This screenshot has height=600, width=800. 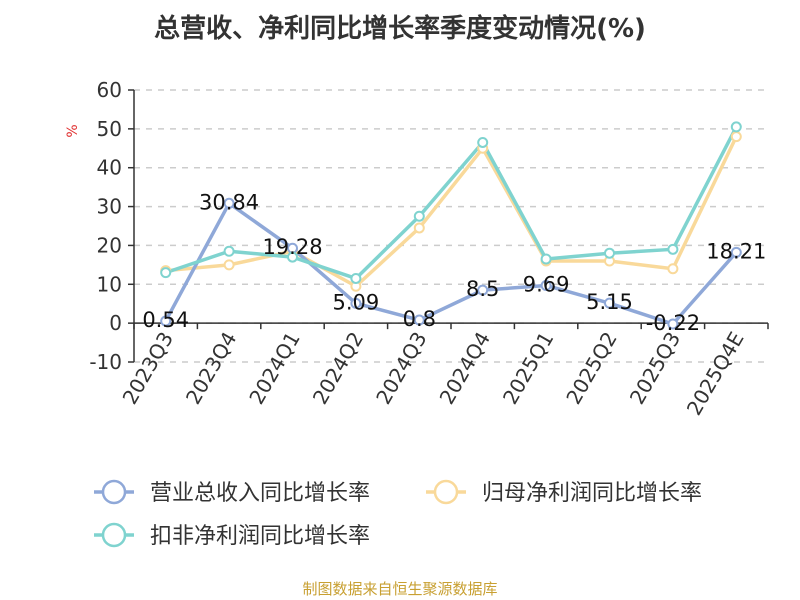 What do you see at coordinates (715, 374) in the screenshot?
I see `x-tick-label: 2025Q4E` at bounding box center [715, 374].